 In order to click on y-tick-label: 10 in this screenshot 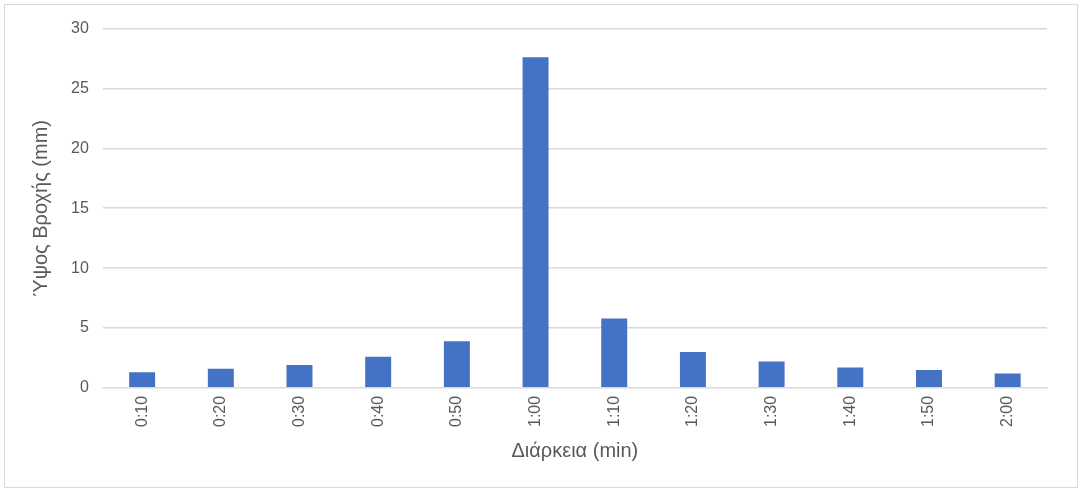, I will do `click(80, 267)`.